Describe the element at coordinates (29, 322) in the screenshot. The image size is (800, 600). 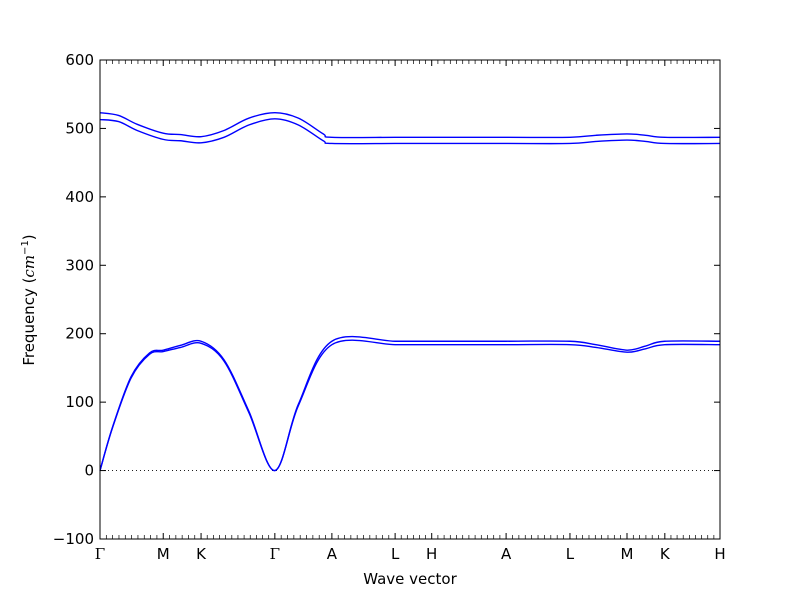
I see `y-axis-label-prefix: Frequency (` at that location.